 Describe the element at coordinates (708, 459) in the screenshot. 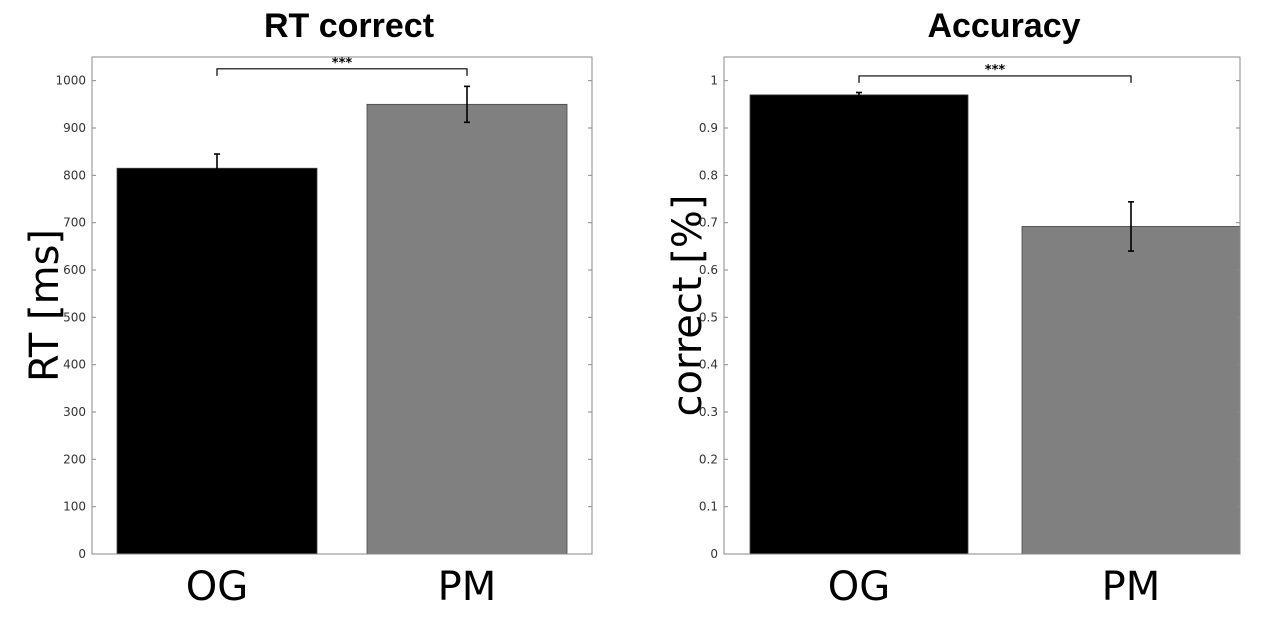

I see `y-tick-label: 0.2` at that location.